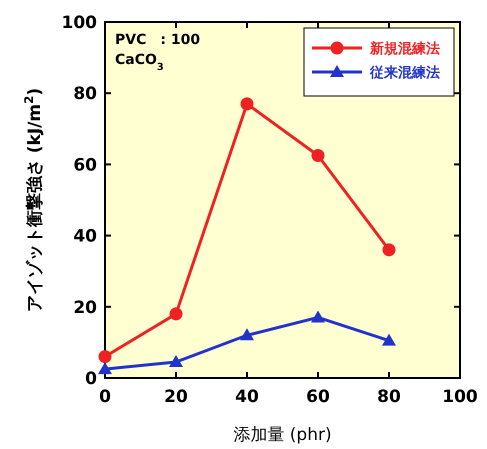 This screenshot has width=487, height=449. I want to click on legend-label: 新規混練法, so click(404, 48).